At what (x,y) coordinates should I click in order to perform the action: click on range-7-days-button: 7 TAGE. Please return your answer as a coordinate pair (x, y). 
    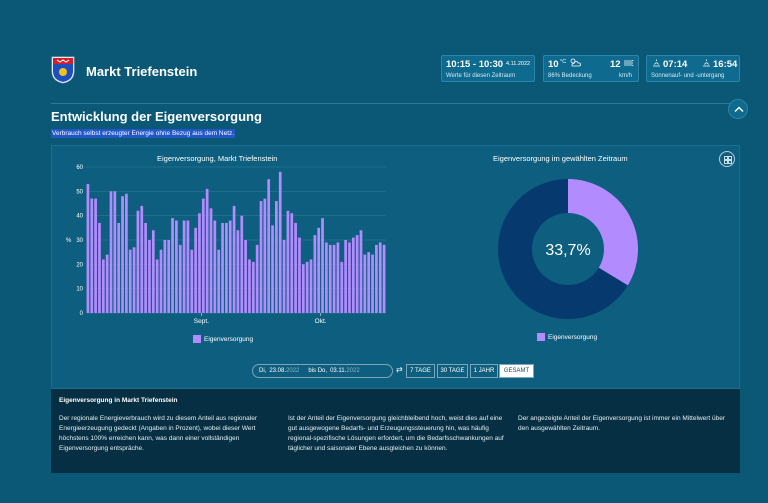
    Looking at the image, I should click on (420, 371).